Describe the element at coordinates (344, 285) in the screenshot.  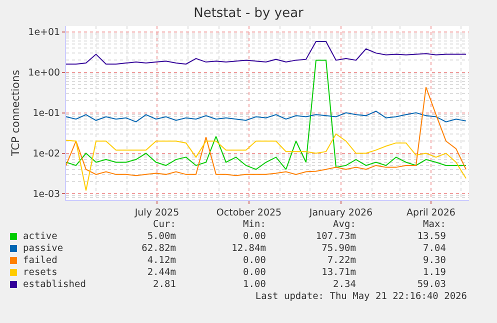
I see `text: 2.34` at that location.